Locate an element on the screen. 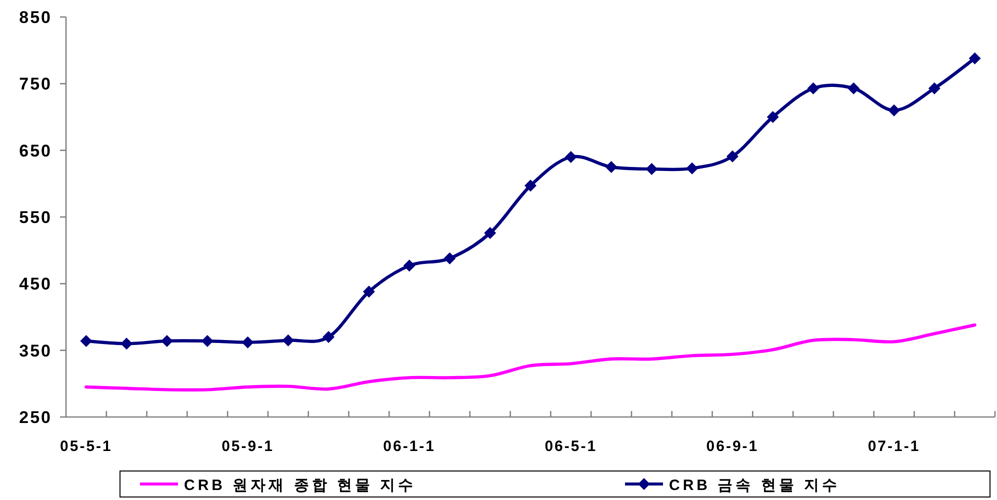 The width and height of the screenshot is (997, 500). x-tick-label: 06-1-1 is located at coordinates (409, 446).